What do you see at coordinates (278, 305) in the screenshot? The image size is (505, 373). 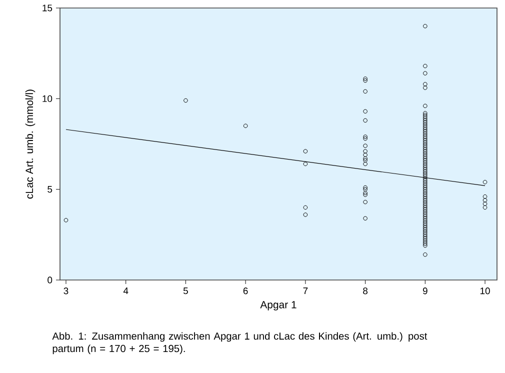 I see `x-axis-title: Apgar 1` at bounding box center [278, 305].